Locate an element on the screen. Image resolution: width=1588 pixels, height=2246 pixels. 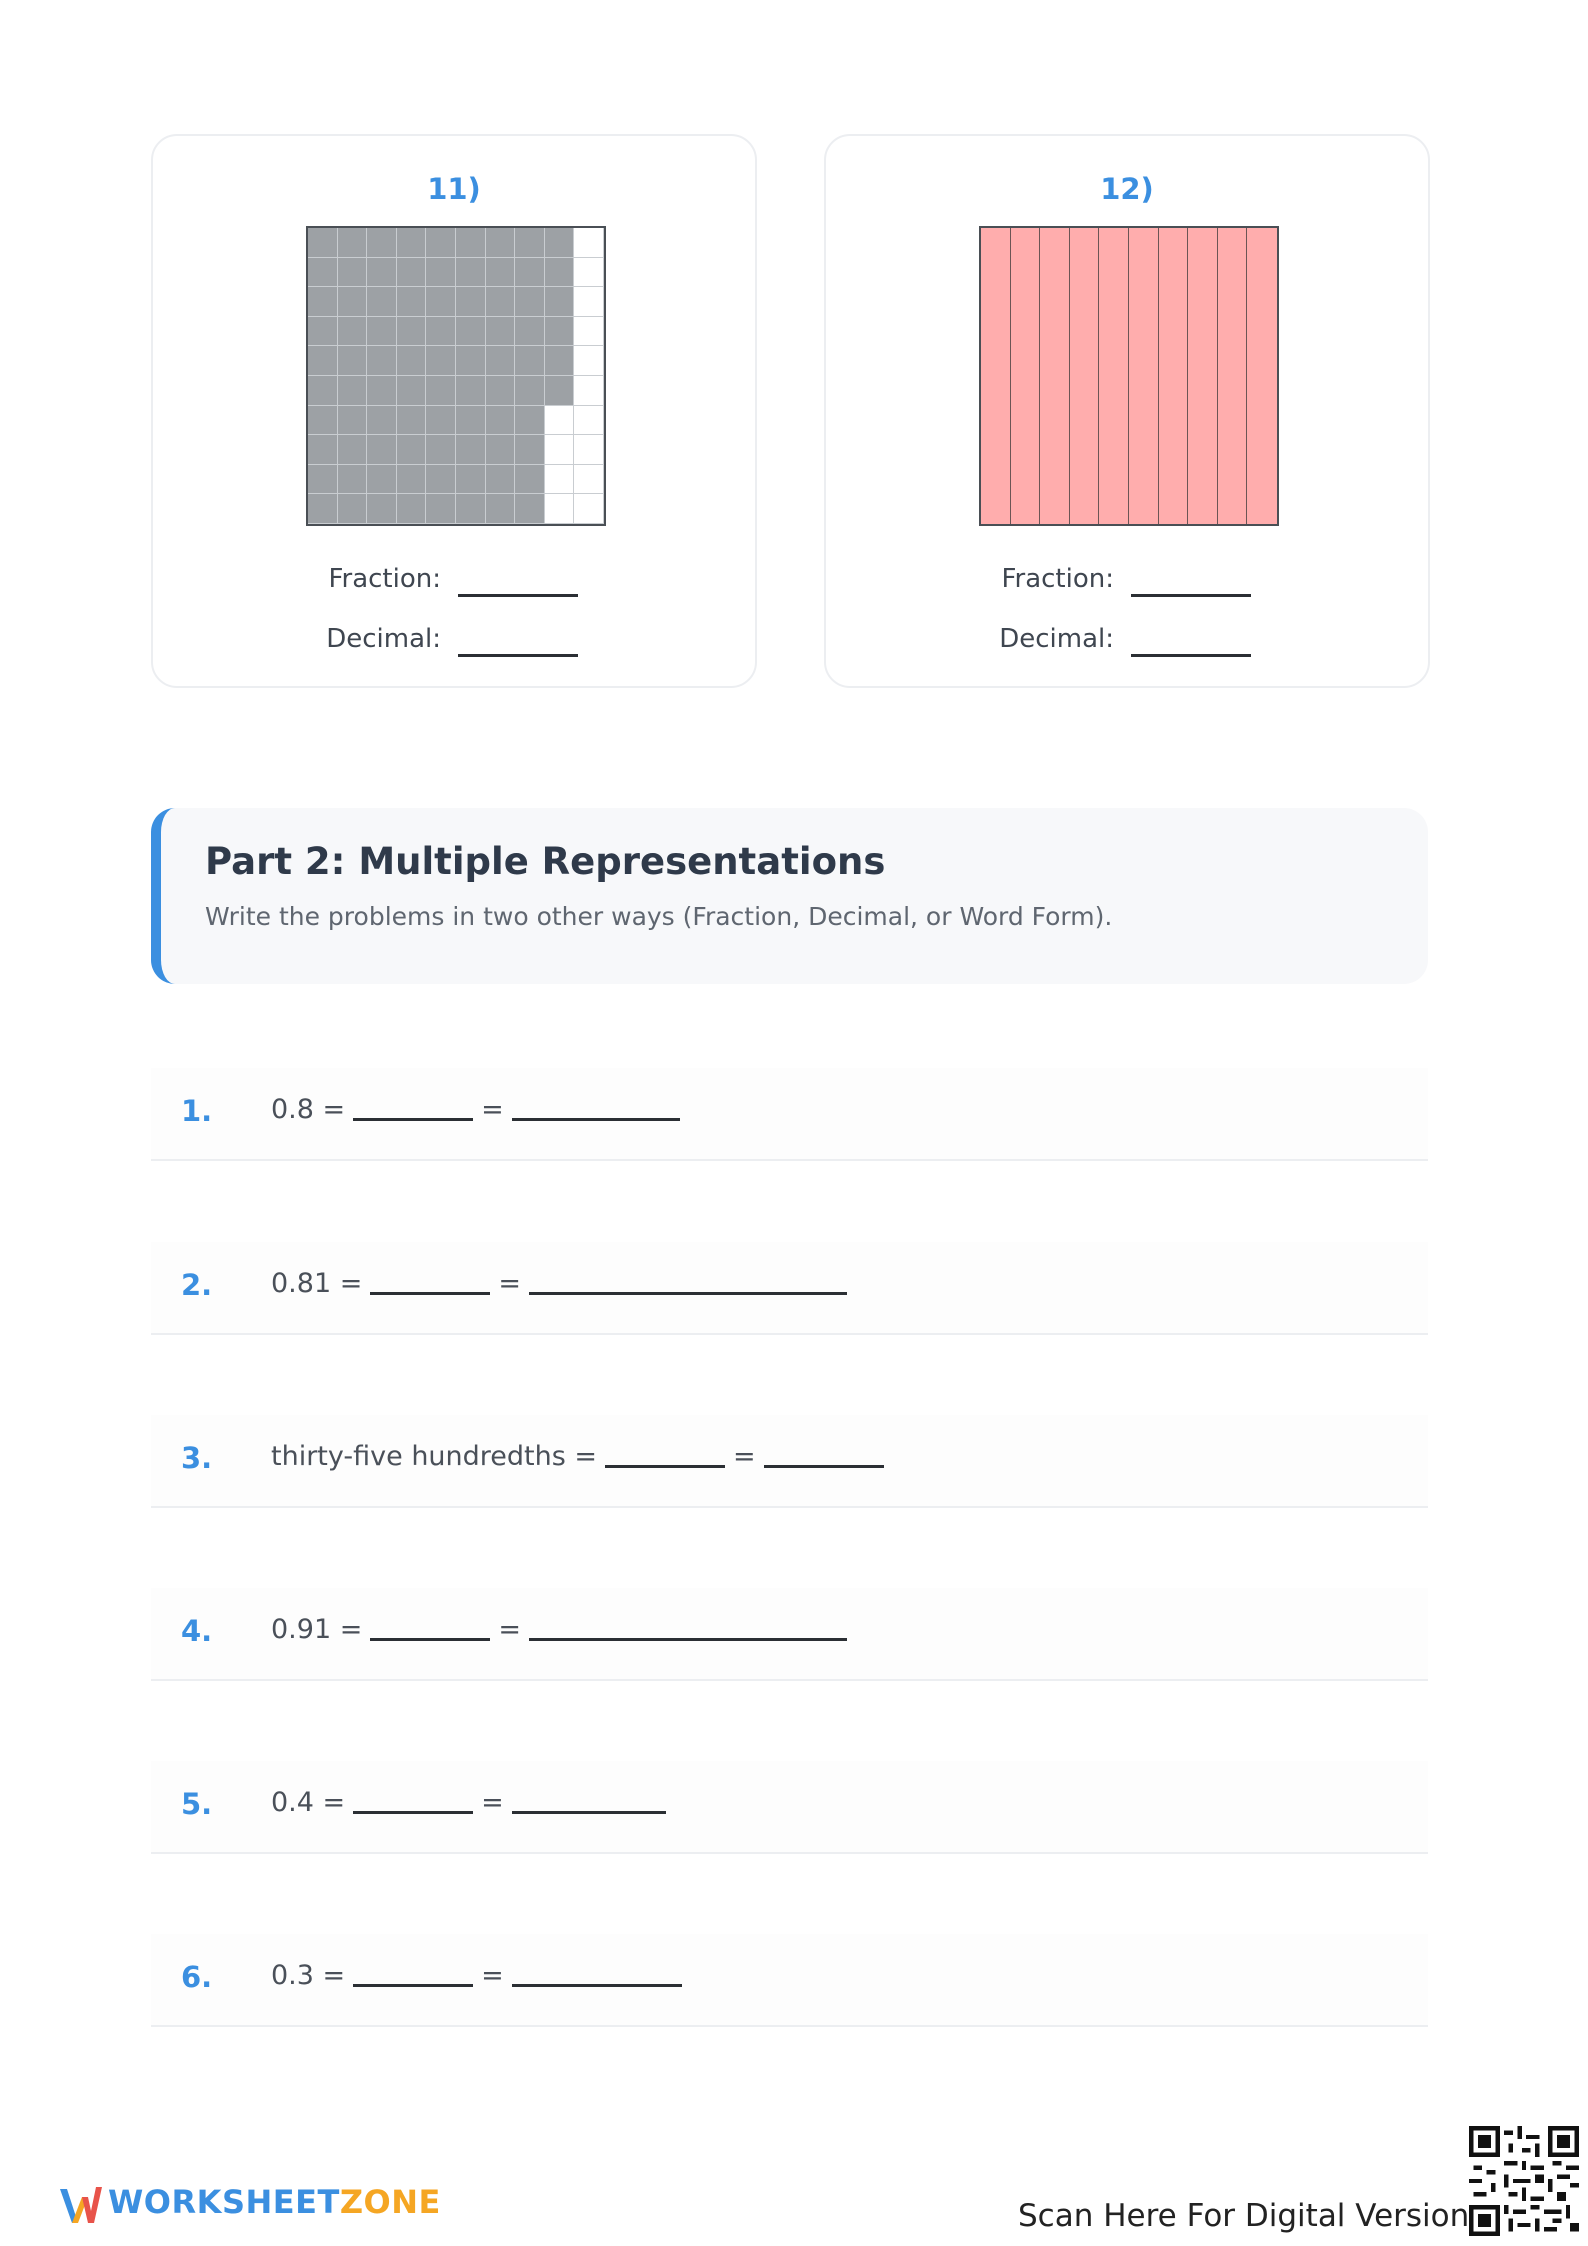
model-card-11: 11) Fraction: Decimal: is located at coordinates (454, 411).